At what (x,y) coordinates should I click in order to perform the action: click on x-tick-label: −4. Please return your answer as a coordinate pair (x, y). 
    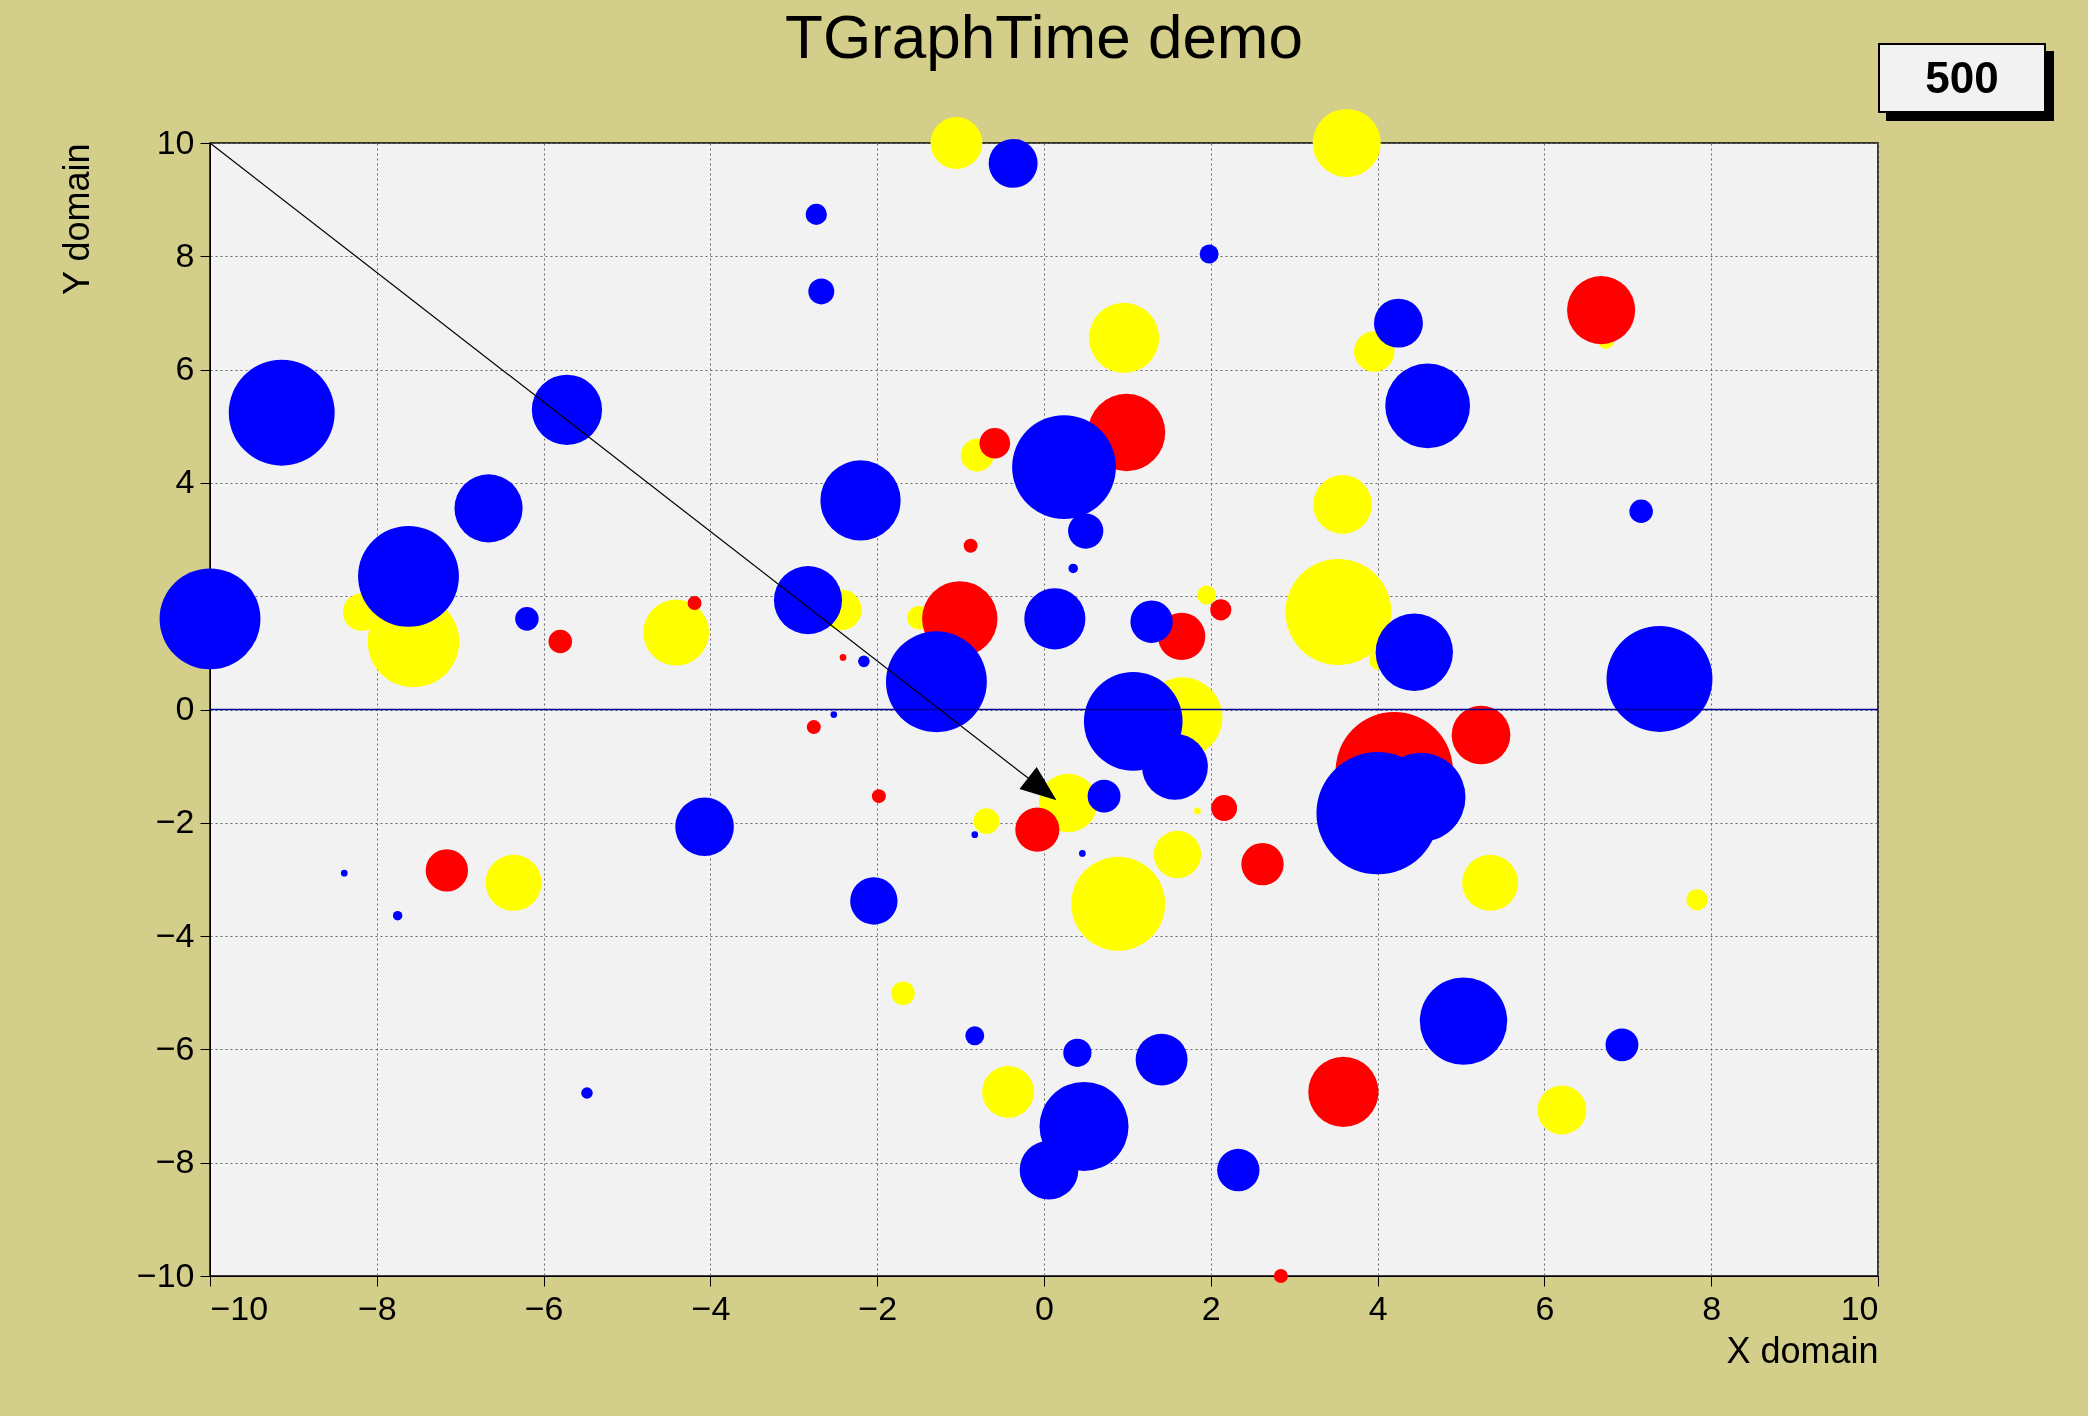
    Looking at the image, I should click on (711, 1307).